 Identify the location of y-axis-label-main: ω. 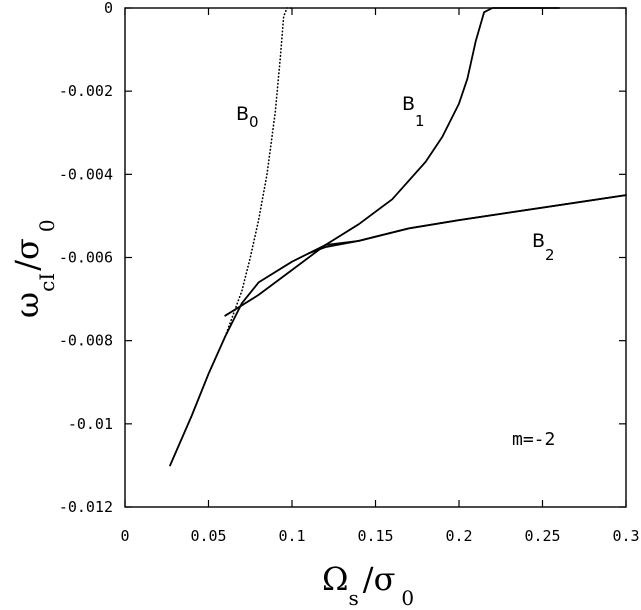
(27, 305).